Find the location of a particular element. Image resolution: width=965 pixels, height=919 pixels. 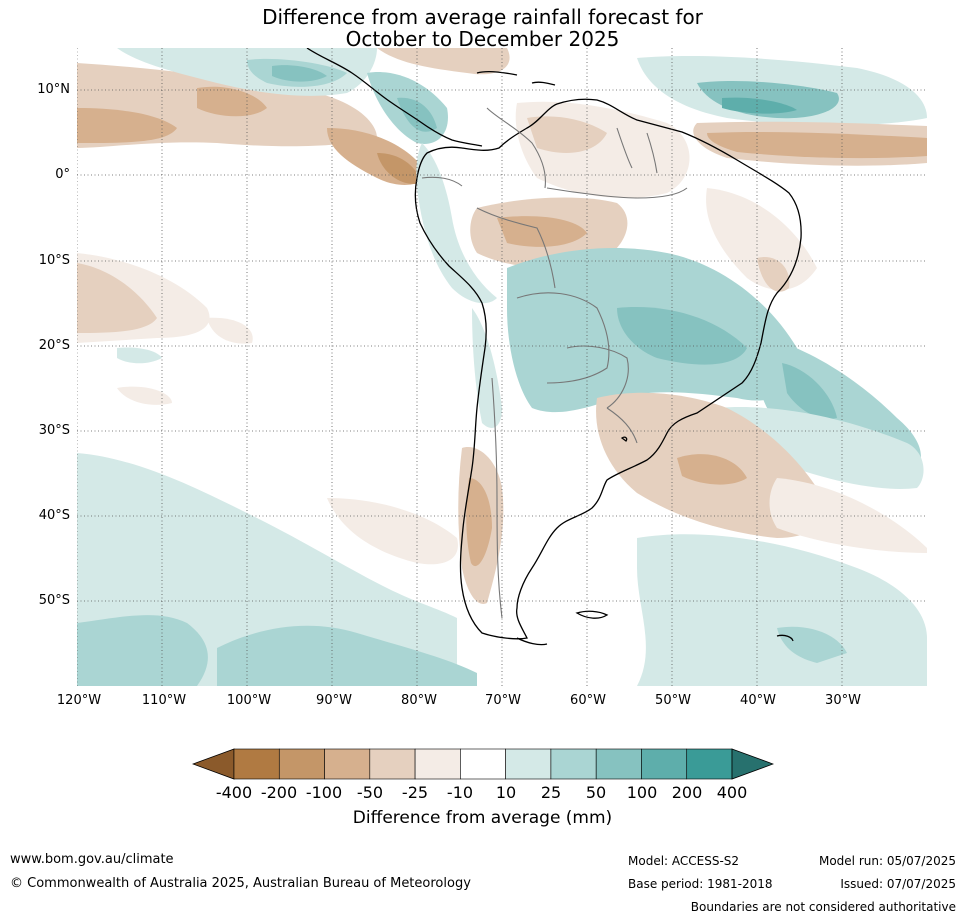

lon-label-50w: 50°W is located at coordinates (673, 700).